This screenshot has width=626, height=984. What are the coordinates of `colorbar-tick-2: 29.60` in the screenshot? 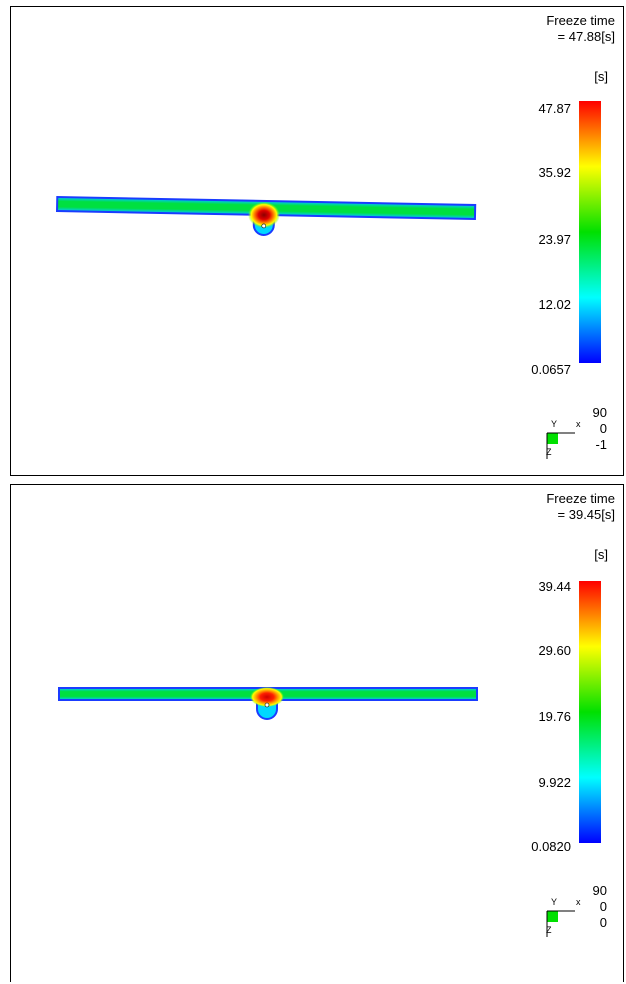 It's located at (554, 650).